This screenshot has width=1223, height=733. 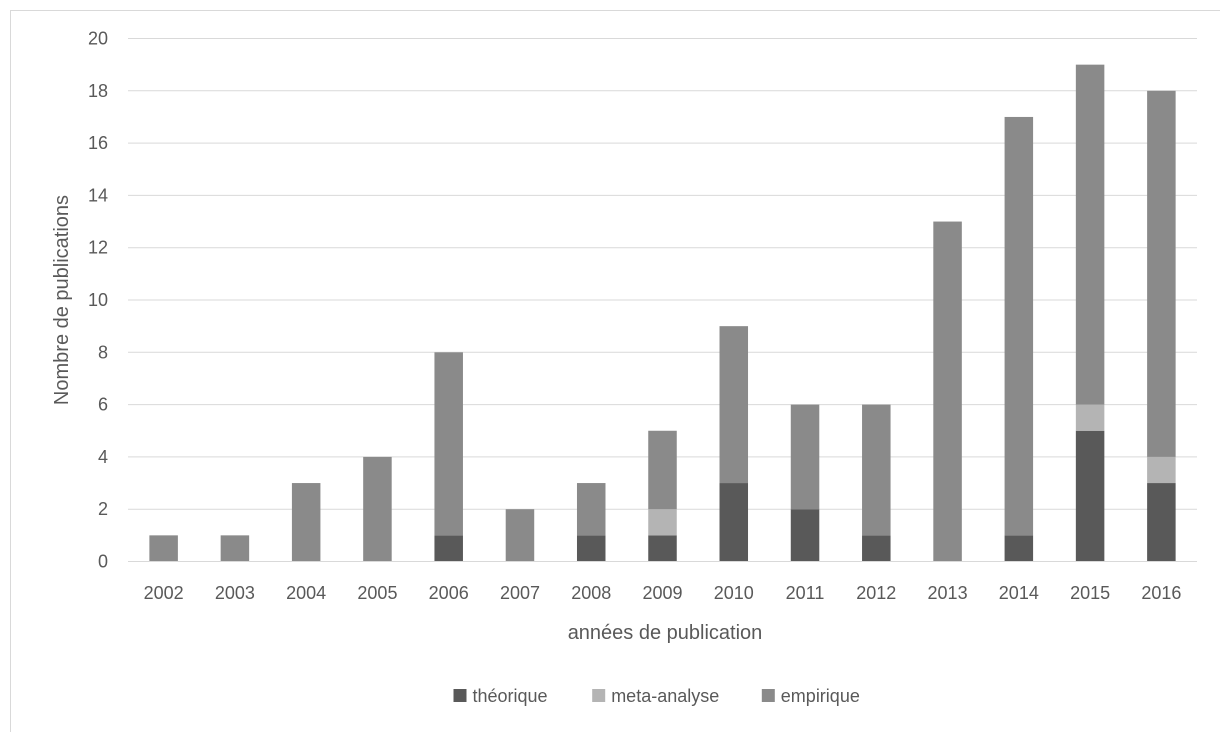 What do you see at coordinates (510, 696) in the screenshot?
I see `legend-label: théorique` at bounding box center [510, 696].